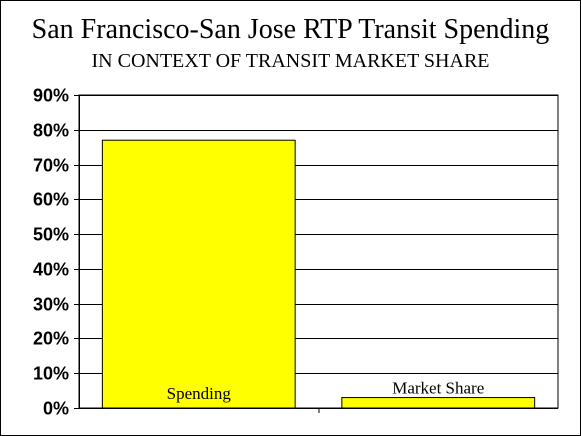 The image size is (581, 436). Describe the element at coordinates (290, 61) in the screenshot. I see `chart-subtitle: IN CONTEXT OF TRANSIT MARKET SHARE` at that location.